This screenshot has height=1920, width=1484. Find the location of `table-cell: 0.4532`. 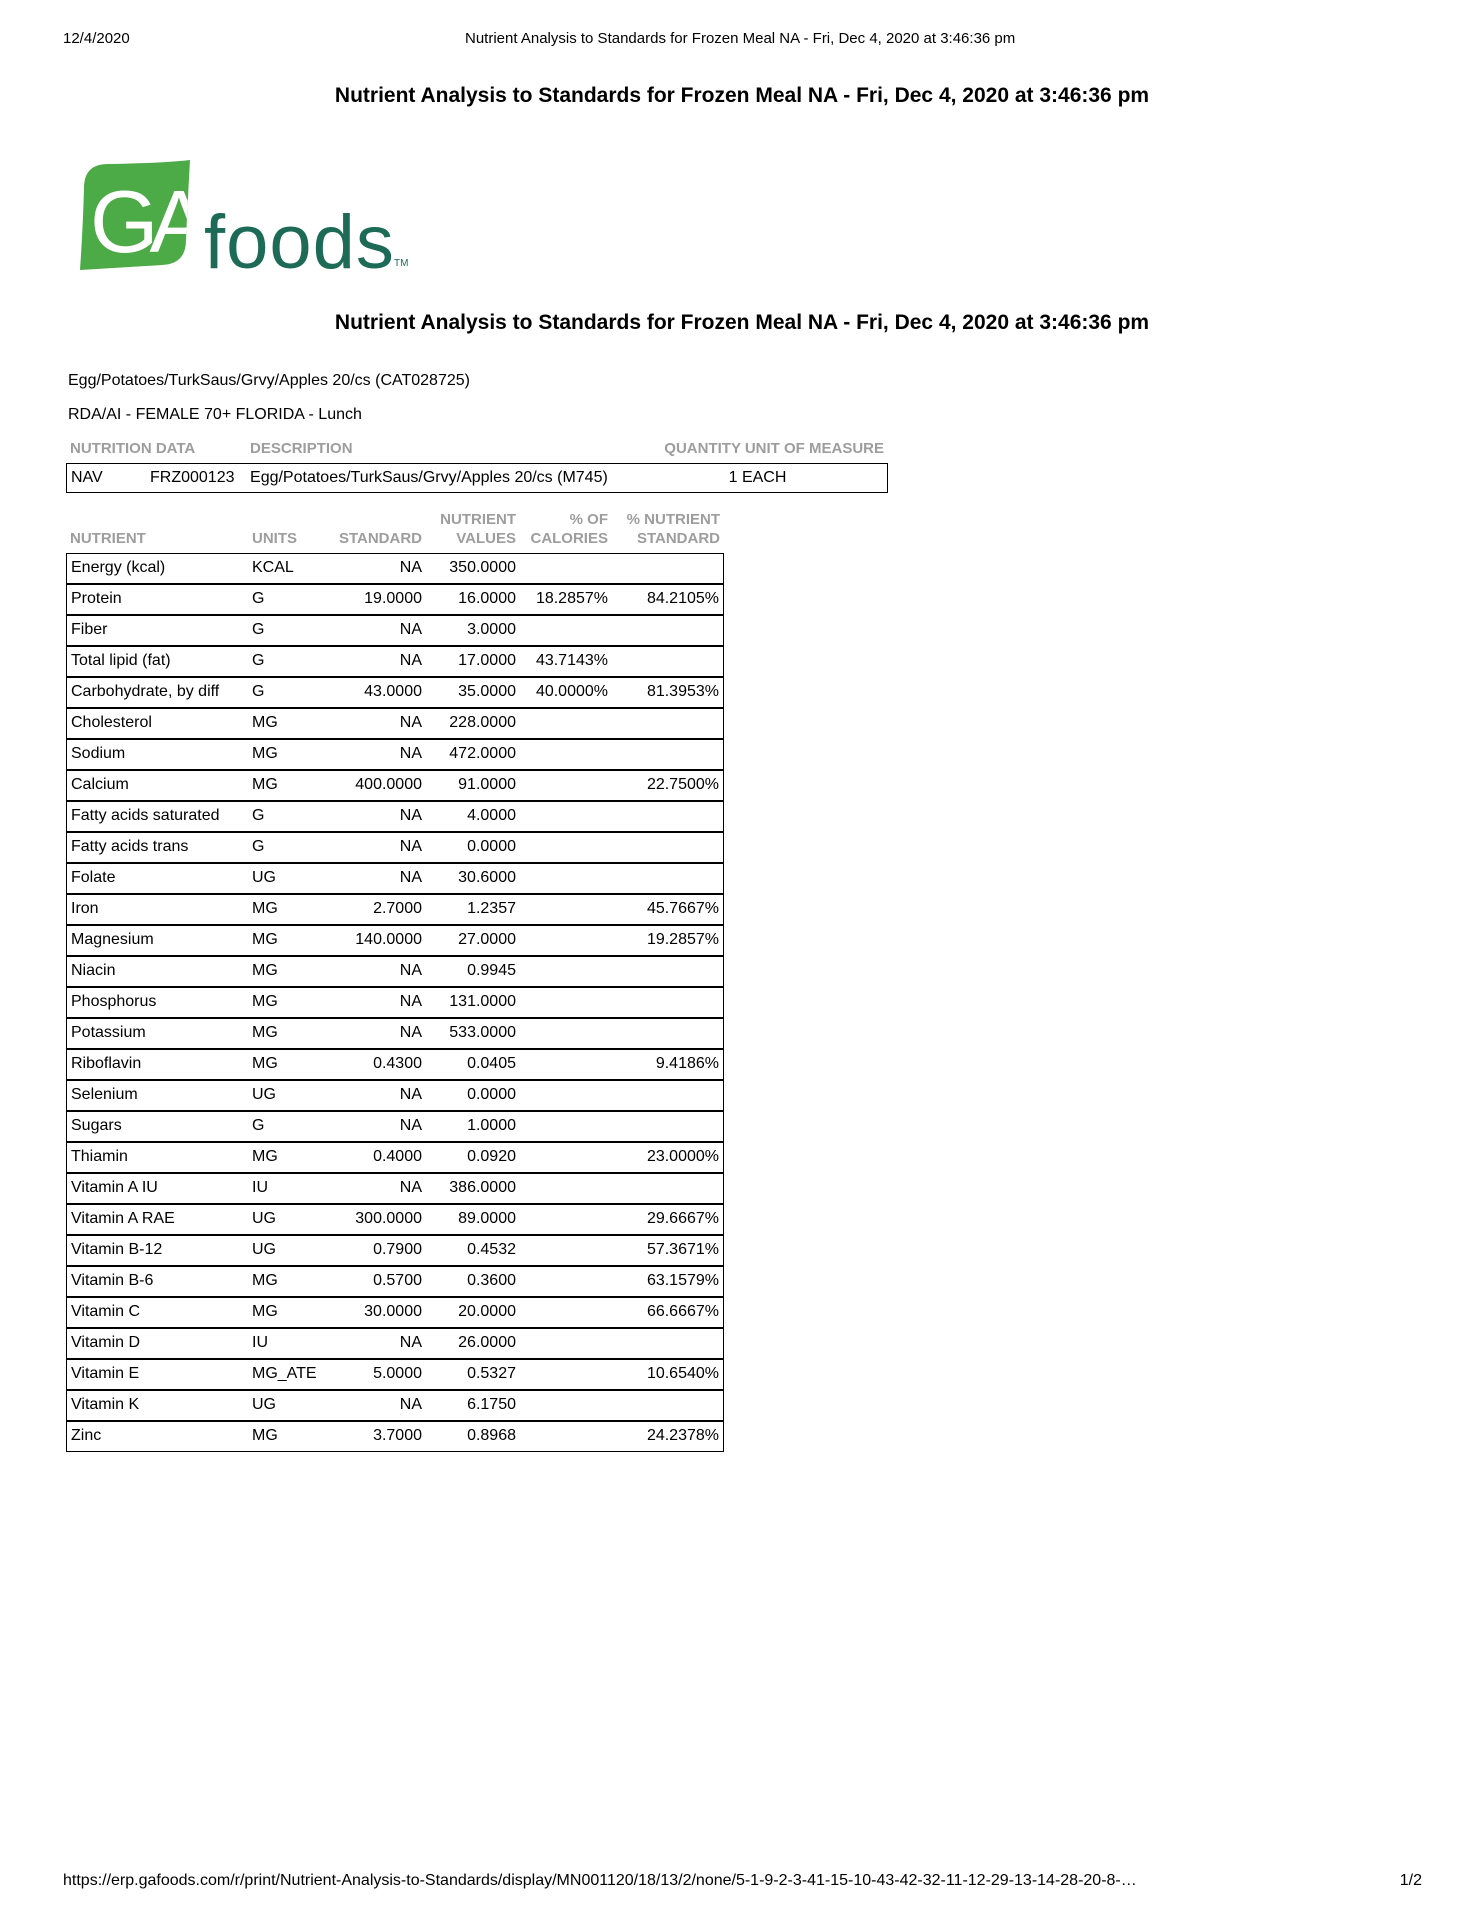

table-cell: 0.4532 is located at coordinates (473, 1250).